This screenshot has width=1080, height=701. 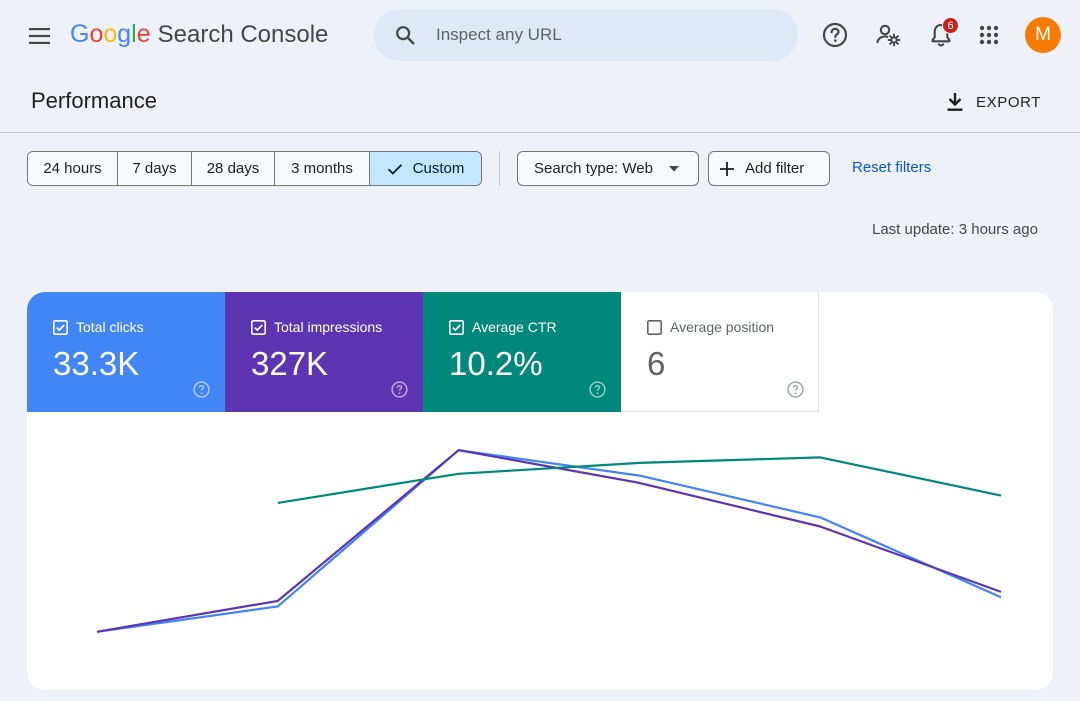 I want to click on manage-users-icon, so click(x=888, y=35).